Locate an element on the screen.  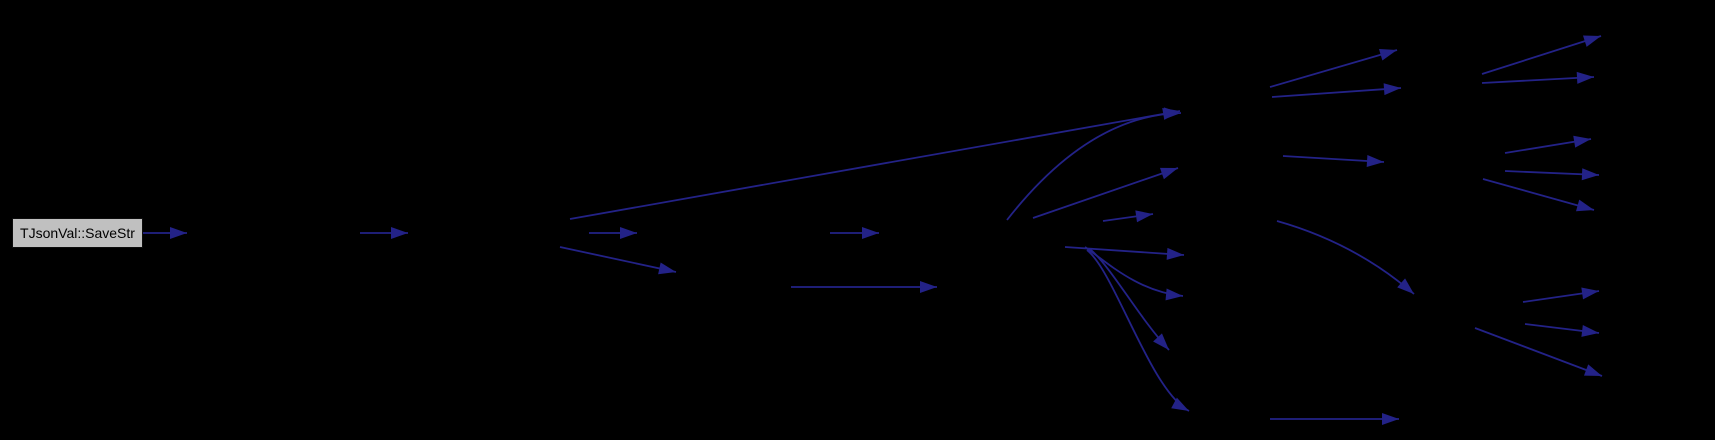
node-label: TJsonVal::SaveStr is located at coordinates (77, 233).